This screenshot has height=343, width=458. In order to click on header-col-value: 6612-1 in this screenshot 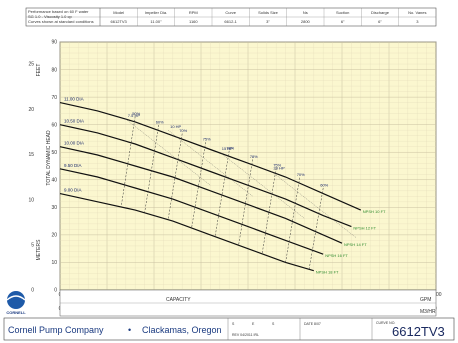, I will do `click(230, 21)`.